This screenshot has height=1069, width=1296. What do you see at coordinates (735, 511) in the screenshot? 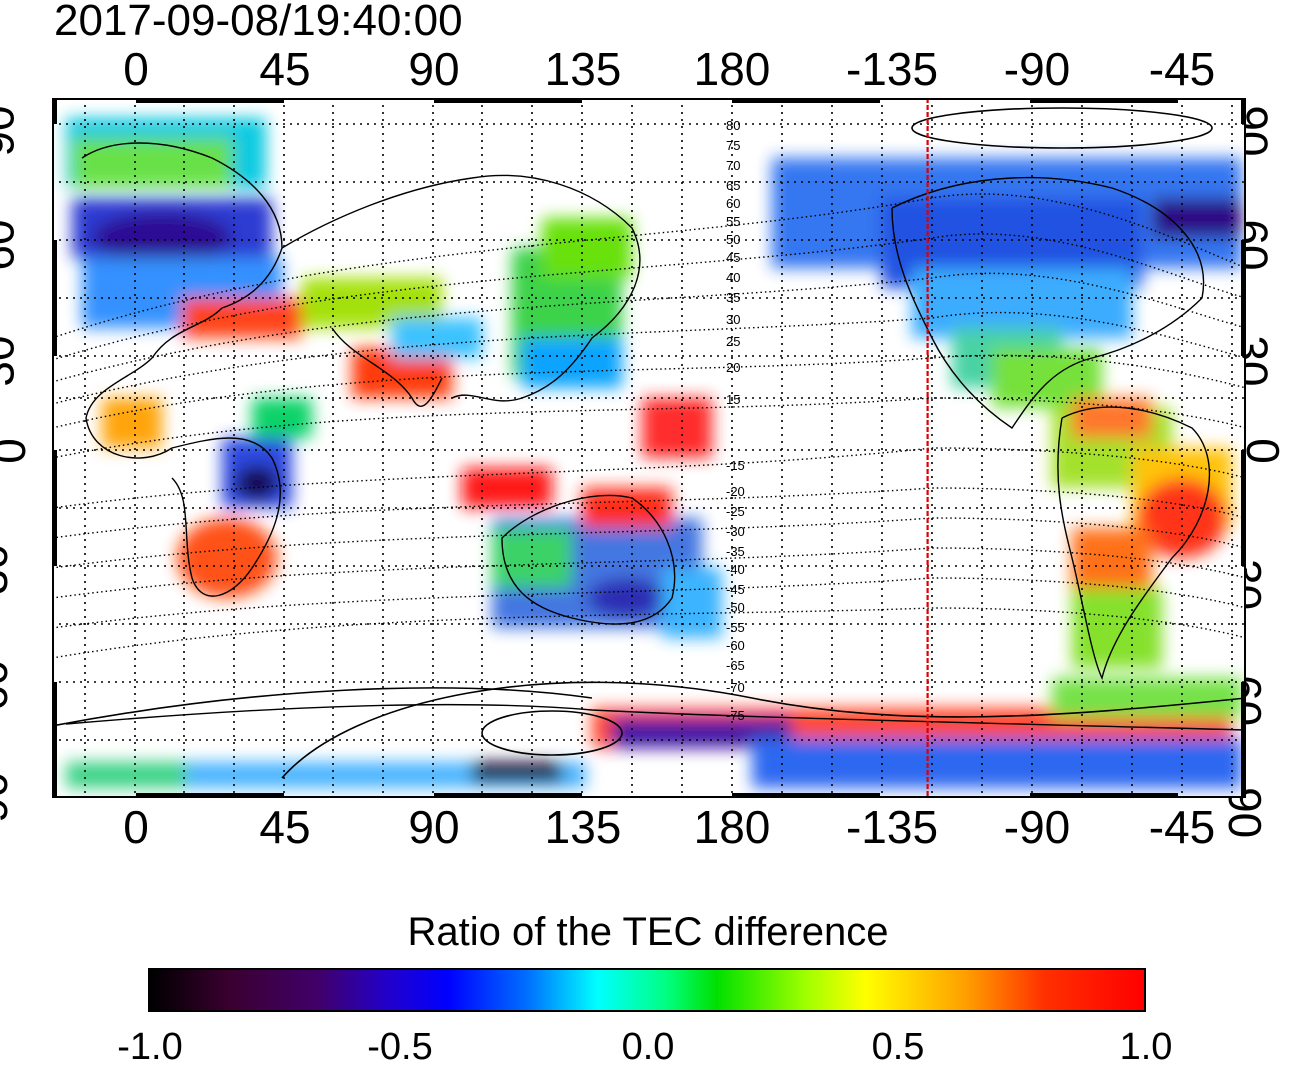
I see `mag-lat-label: -25` at bounding box center [735, 511].